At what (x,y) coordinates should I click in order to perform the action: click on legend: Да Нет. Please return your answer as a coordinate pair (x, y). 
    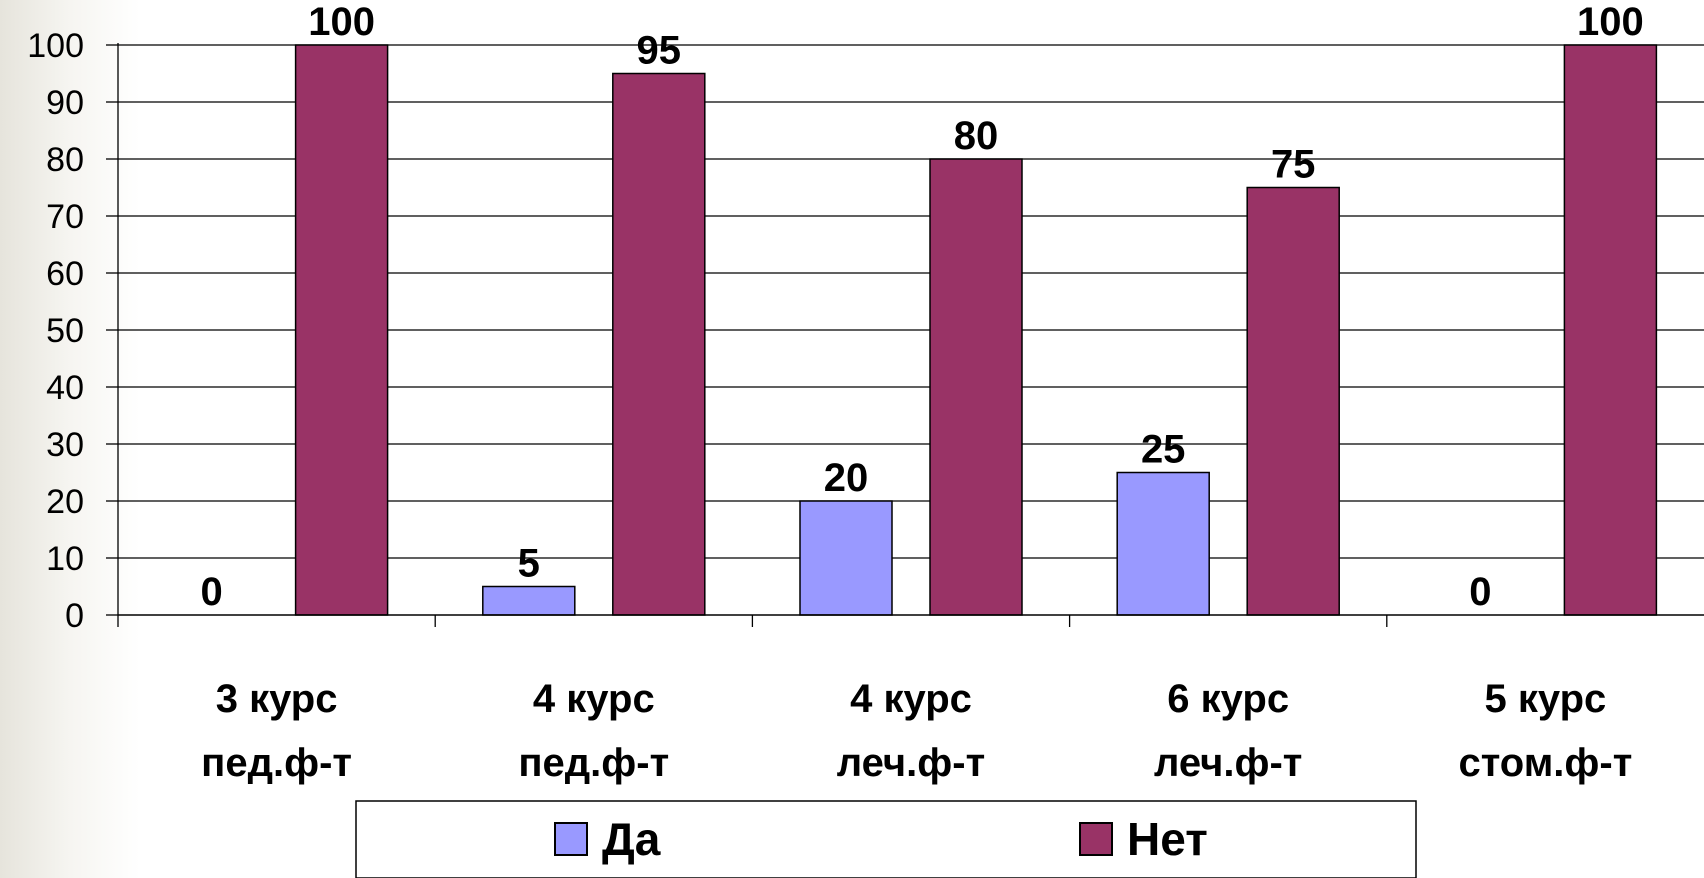
    Looking at the image, I should click on (886, 839).